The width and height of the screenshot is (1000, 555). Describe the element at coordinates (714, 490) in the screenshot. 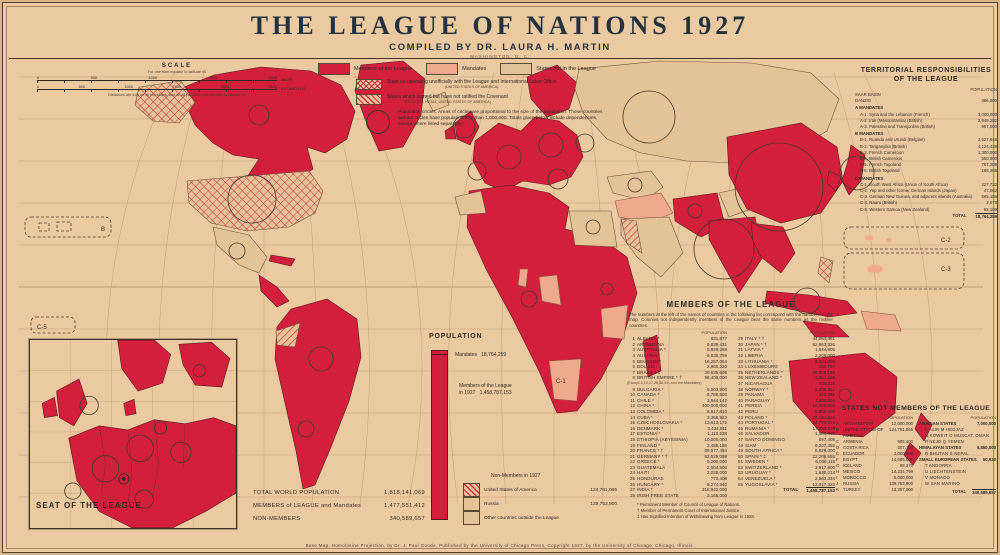

I see `member-population: 318,942,000` at that location.